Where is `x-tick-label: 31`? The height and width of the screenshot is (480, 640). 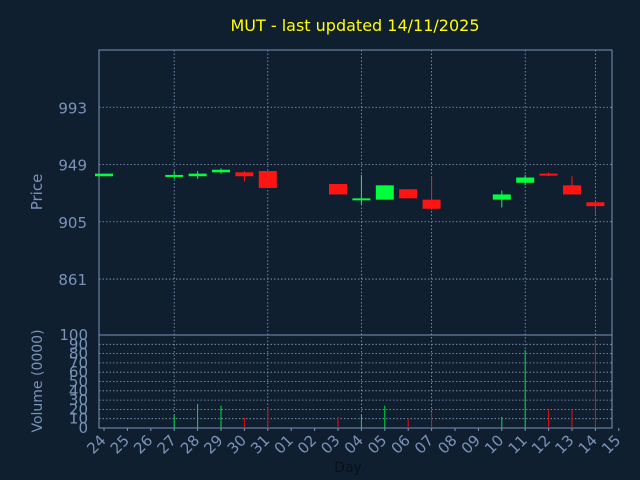
x-tick-label: 31 is located at coordinates (260, 444).